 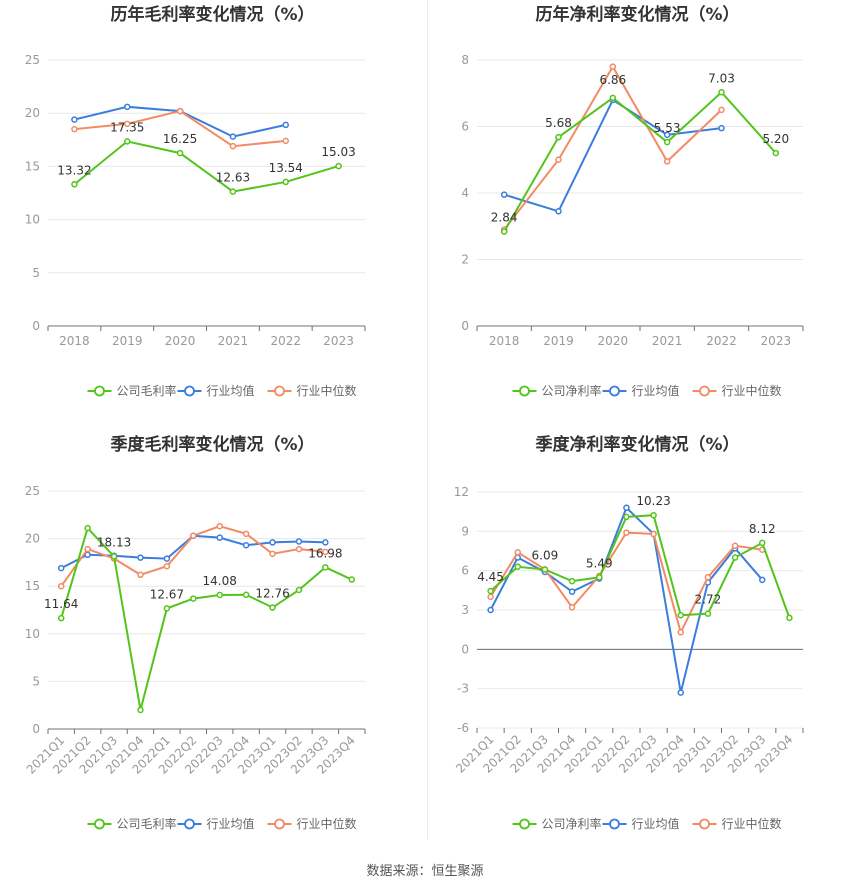 What do you see at coordinates (220, 581) in the screenshot?
I see `data-label: 14.08` at bounding box center [220, 581].